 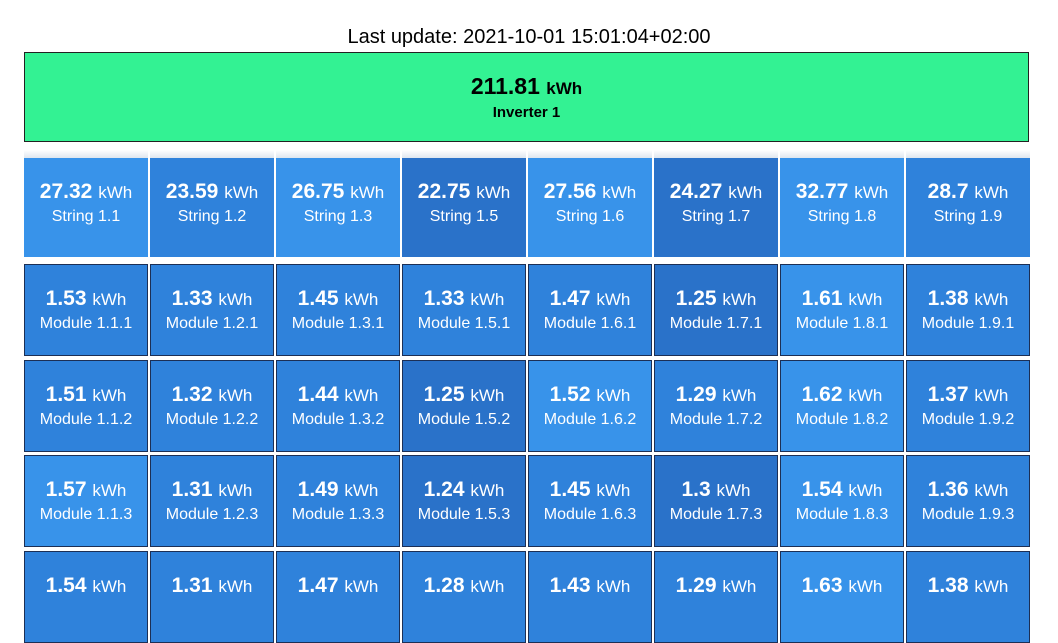 I want to click on string-name: String 1.1, so click(x=86, y=216).